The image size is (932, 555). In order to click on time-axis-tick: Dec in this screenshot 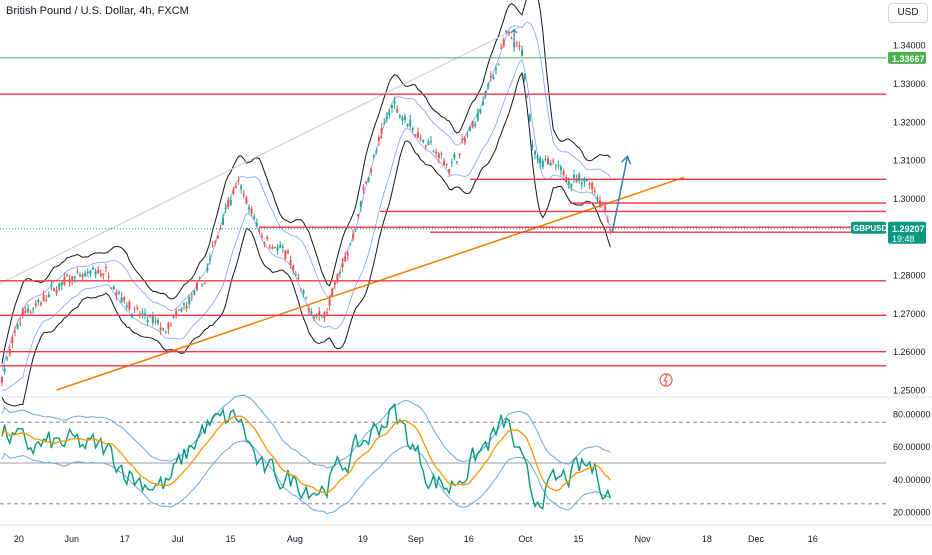, I will do `click(756, 539)`.